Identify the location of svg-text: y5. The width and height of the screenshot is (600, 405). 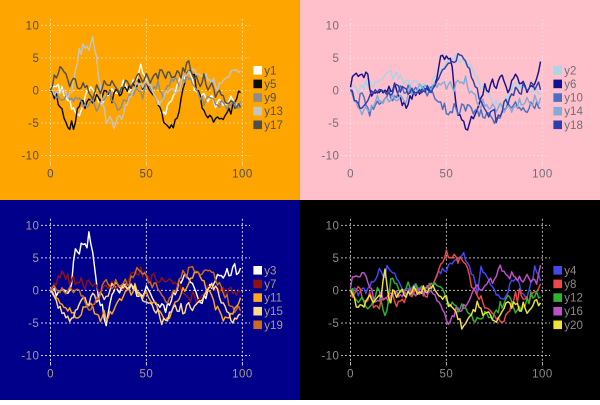
(270, 85).